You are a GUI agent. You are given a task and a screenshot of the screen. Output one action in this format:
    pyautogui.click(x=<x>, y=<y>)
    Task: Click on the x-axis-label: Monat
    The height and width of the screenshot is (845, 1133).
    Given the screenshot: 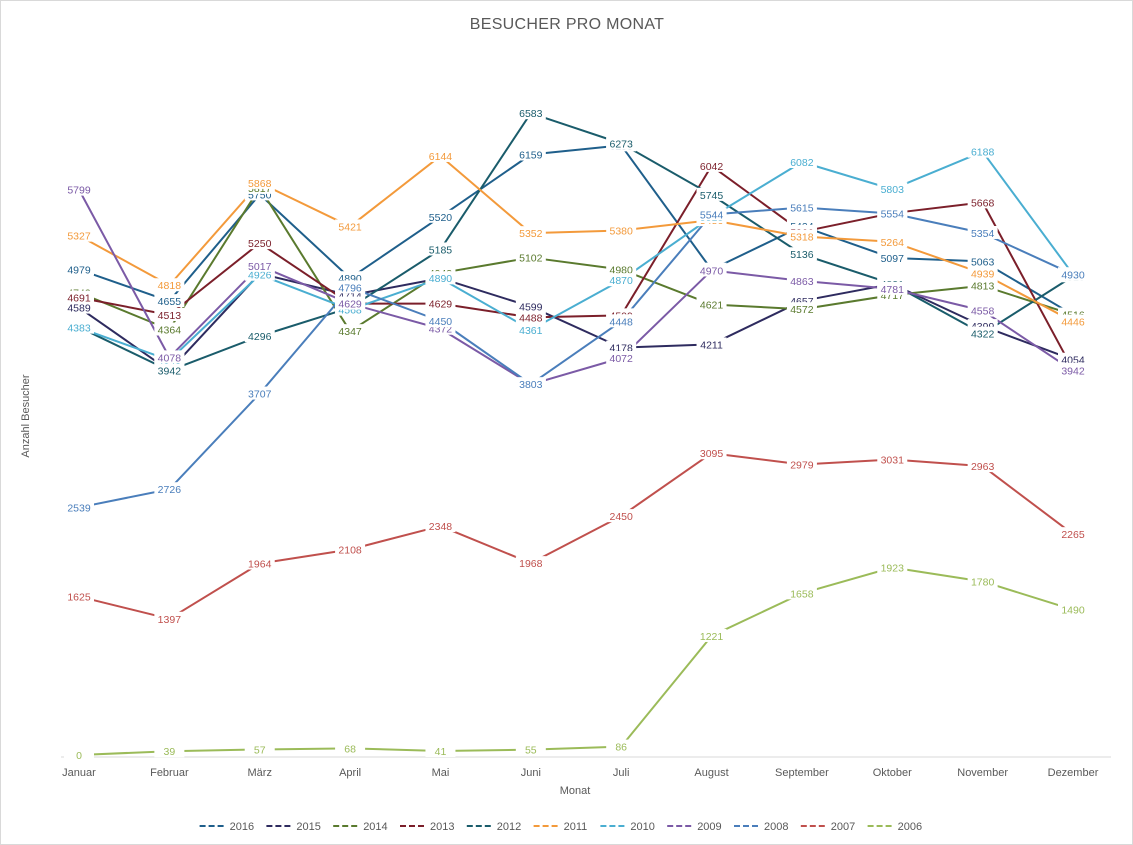 What is the action you would take?
    pyautogui.click(x=575, y=791)
    